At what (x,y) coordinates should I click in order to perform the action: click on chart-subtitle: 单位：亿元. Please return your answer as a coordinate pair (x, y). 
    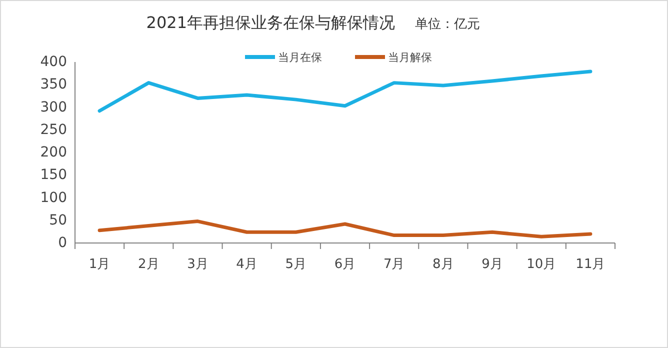
    Looking at the image, I should click on (447, 24).